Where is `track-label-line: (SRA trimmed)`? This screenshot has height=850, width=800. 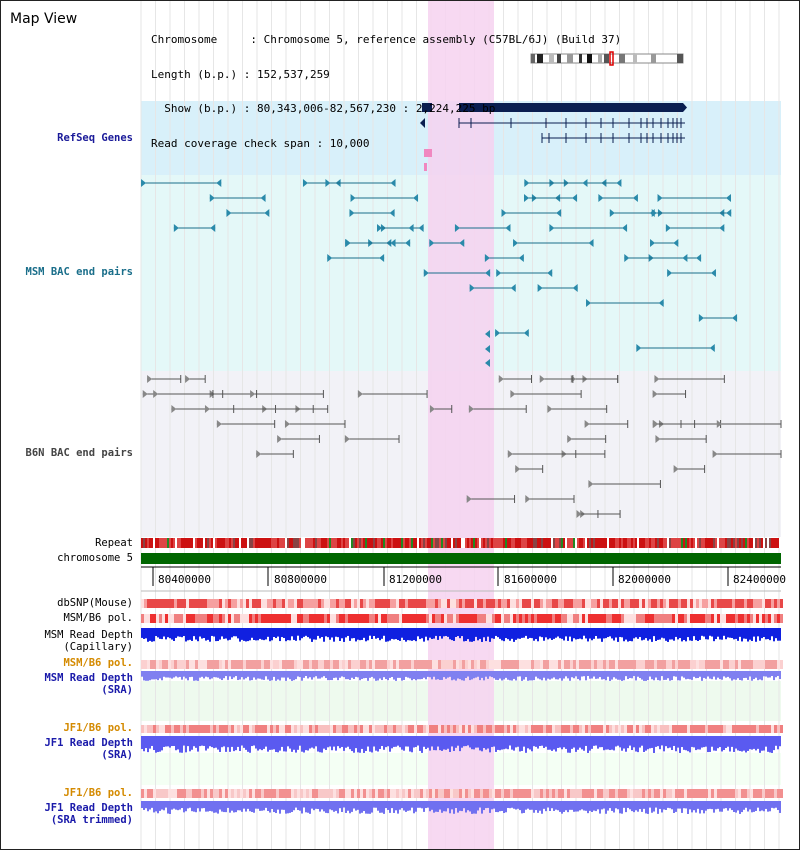 track-label-line: (SRA trimmed) is located at coordinates (91, 820).